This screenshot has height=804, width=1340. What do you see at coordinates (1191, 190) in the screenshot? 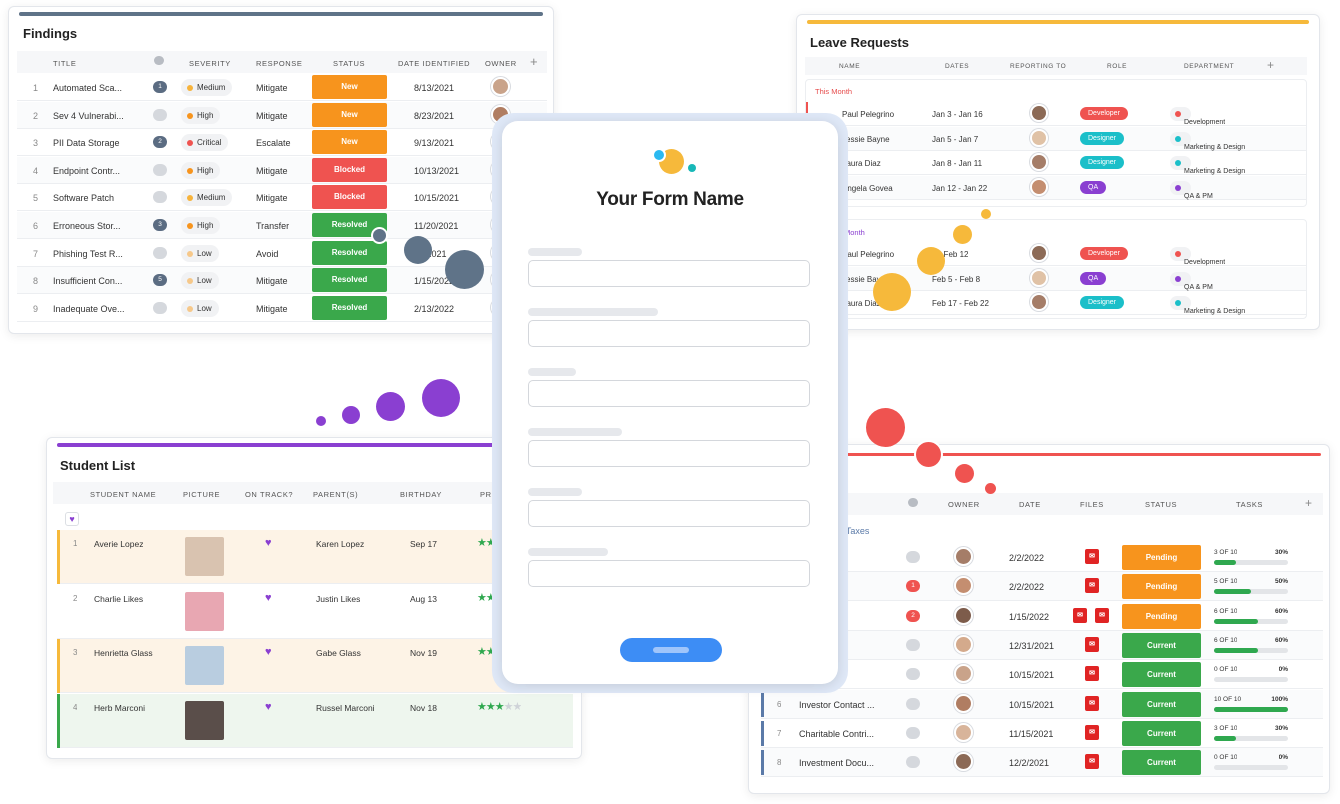
I see `department-pill: QA & PM` at bounding box center [1191, 190].